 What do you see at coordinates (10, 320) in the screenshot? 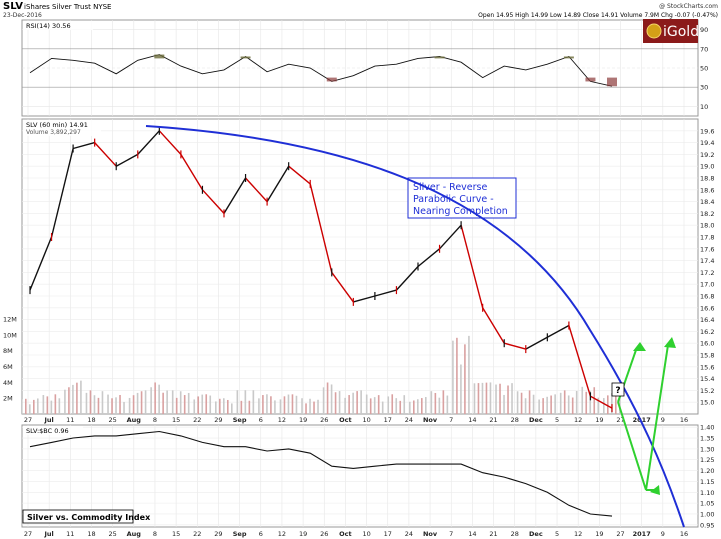
I see `volume-tick-label: 12M` at bounding box center [10, 320].